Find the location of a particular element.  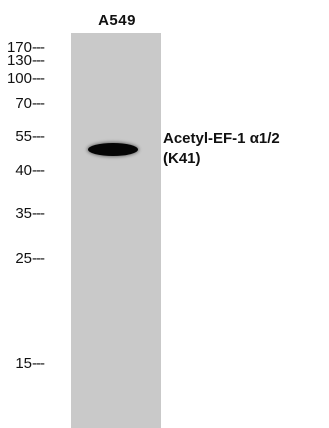

marker-130-tick: --- is located at coordinates (38, 60).